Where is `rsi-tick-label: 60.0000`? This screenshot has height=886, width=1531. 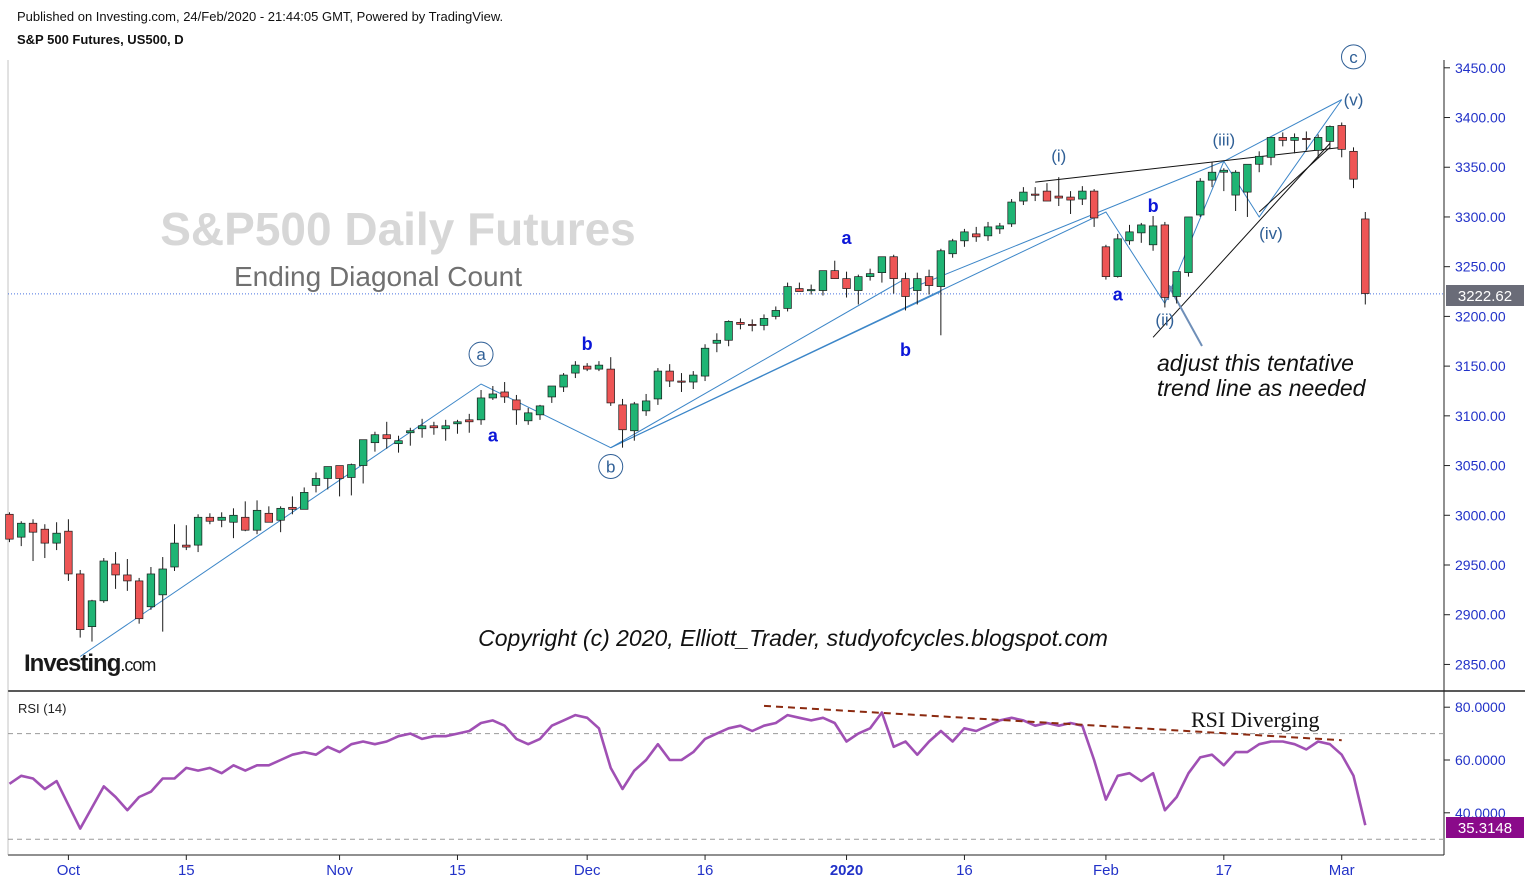 rsi-tick-label: 60.0000 is located at coordinates (1480, 760).